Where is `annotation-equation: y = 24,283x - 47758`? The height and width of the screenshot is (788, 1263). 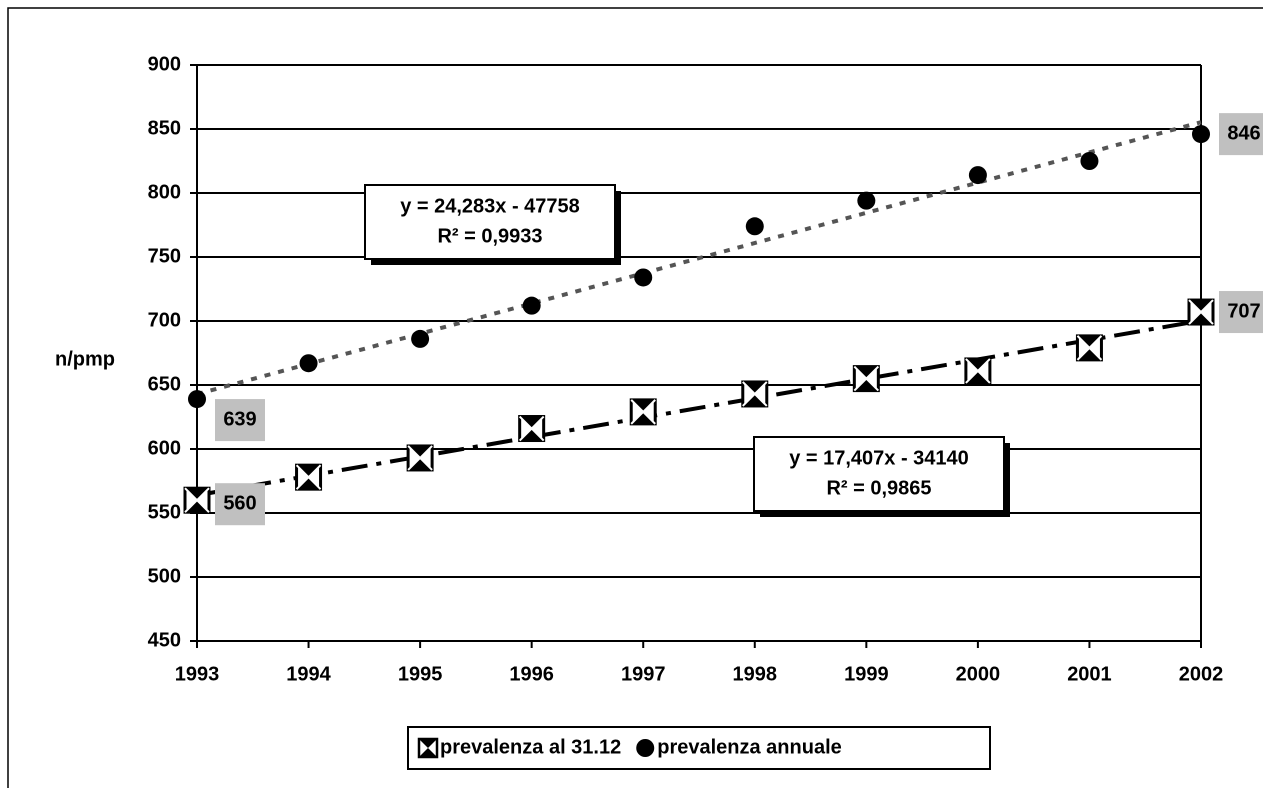 annotation-equation: y = 24,283x - 47758 is located at coordinates (490, 206).